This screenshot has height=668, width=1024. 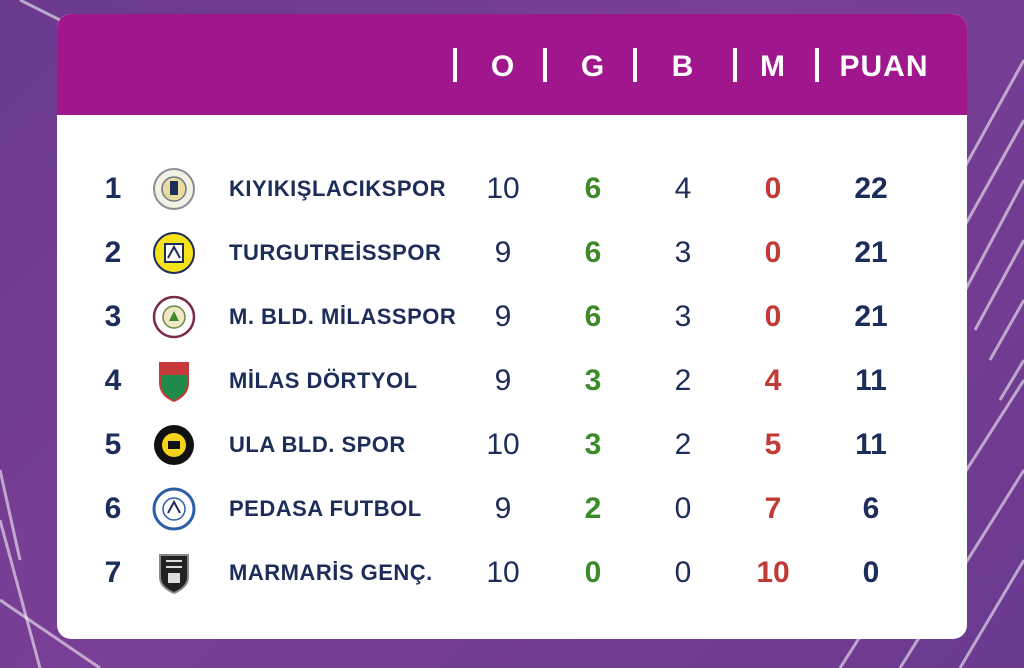 I want to click on milasspor-crest-icon, so click(x=174, y=317).